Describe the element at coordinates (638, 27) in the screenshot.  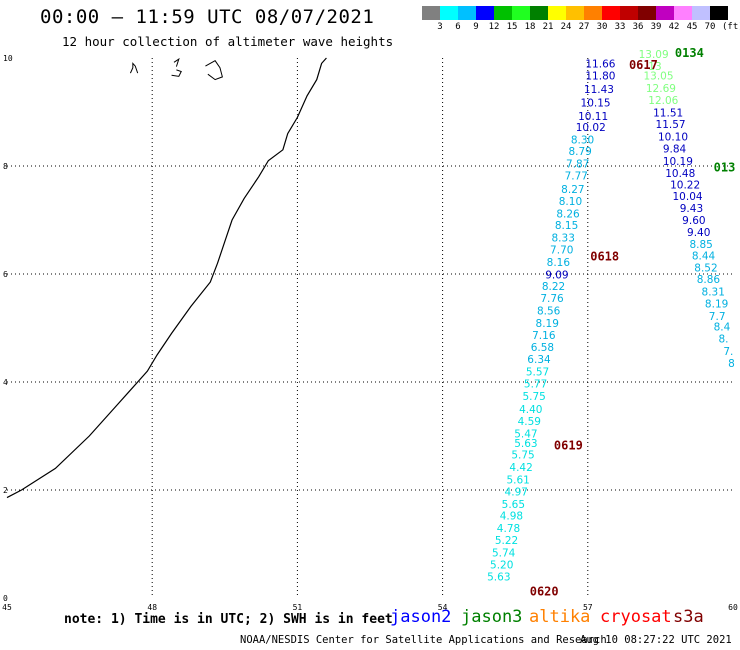
I see `colorbar-label: 36` at that location.